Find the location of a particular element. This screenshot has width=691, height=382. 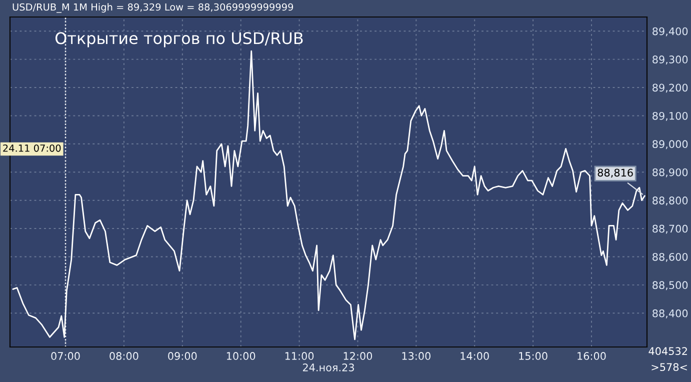

text: >578< is located at coordinates (669, 367).